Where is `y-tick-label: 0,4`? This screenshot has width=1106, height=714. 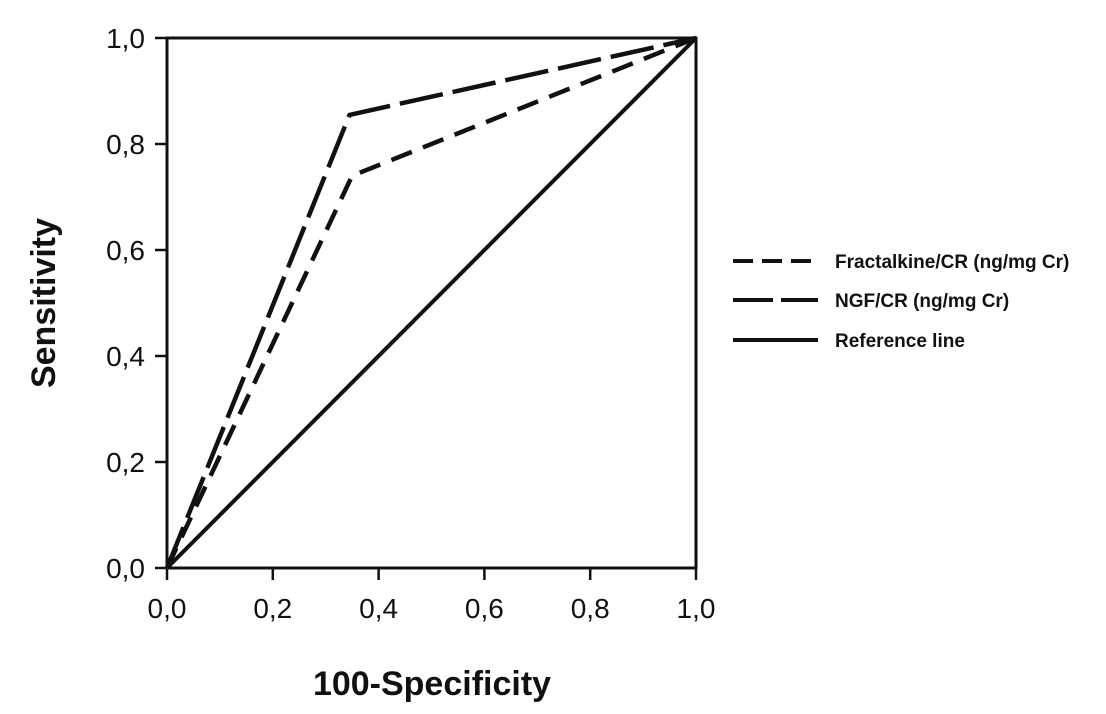
y-tick-label: 0,4 is located at coordinates (125, 356).